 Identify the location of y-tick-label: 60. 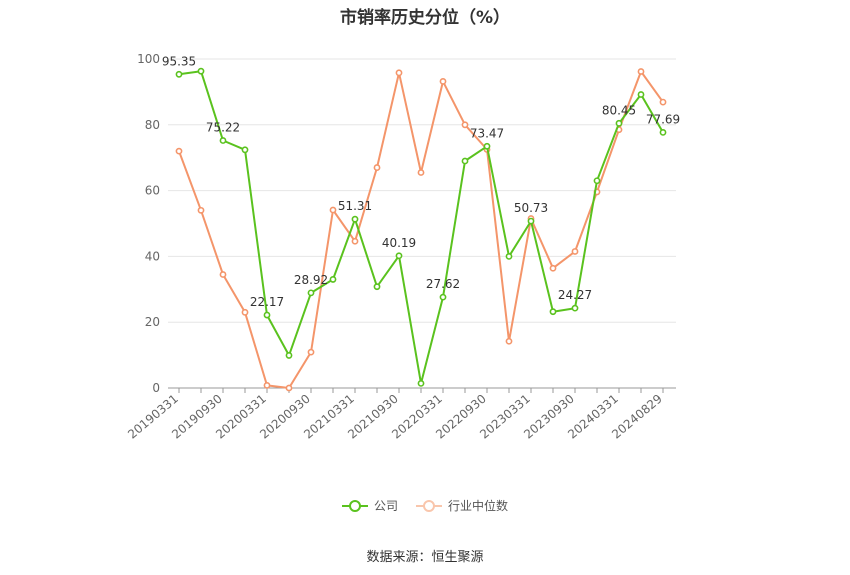
(152, 191).